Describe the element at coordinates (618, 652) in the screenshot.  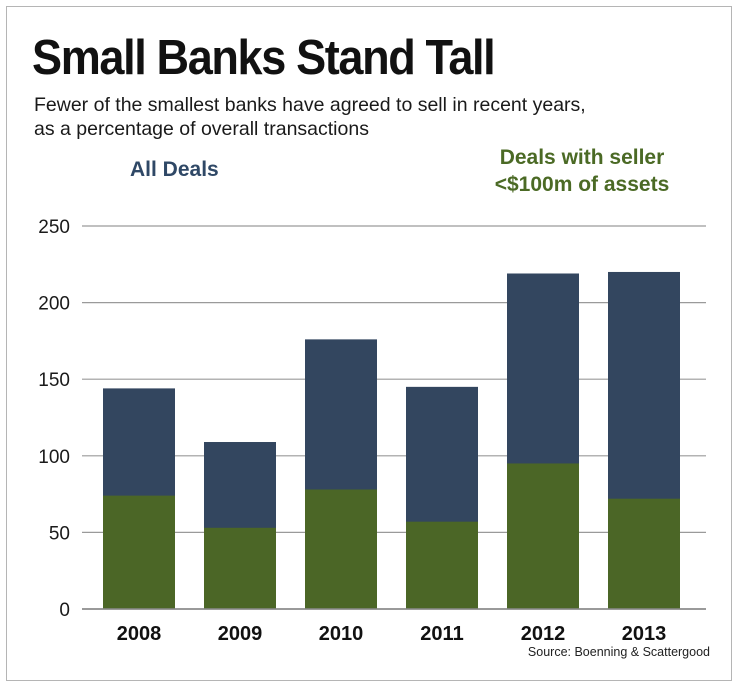
I see `source-note: Source: Boenning & Scattergood` at that location.